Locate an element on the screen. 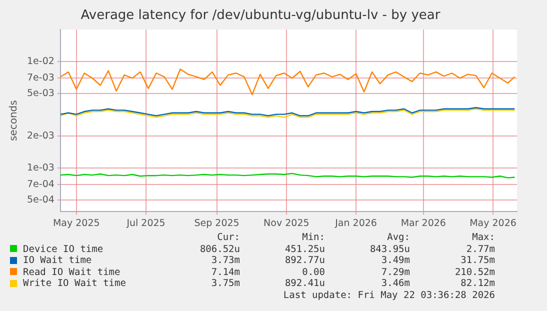  text: 7.14m is located at coordinates (225, 272).